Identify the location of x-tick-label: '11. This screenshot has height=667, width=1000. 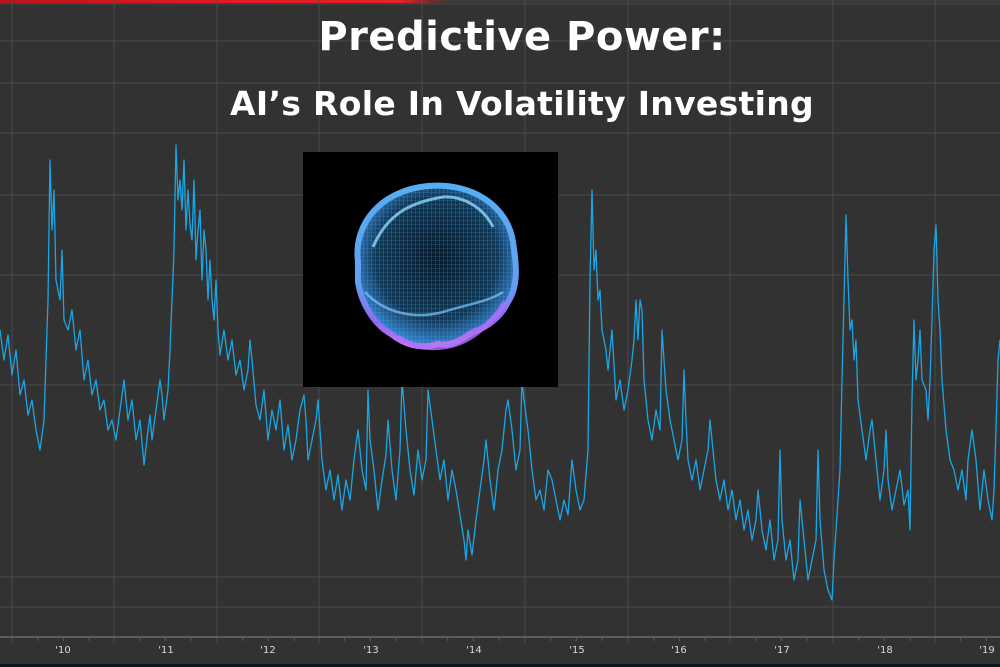
(166, 650).